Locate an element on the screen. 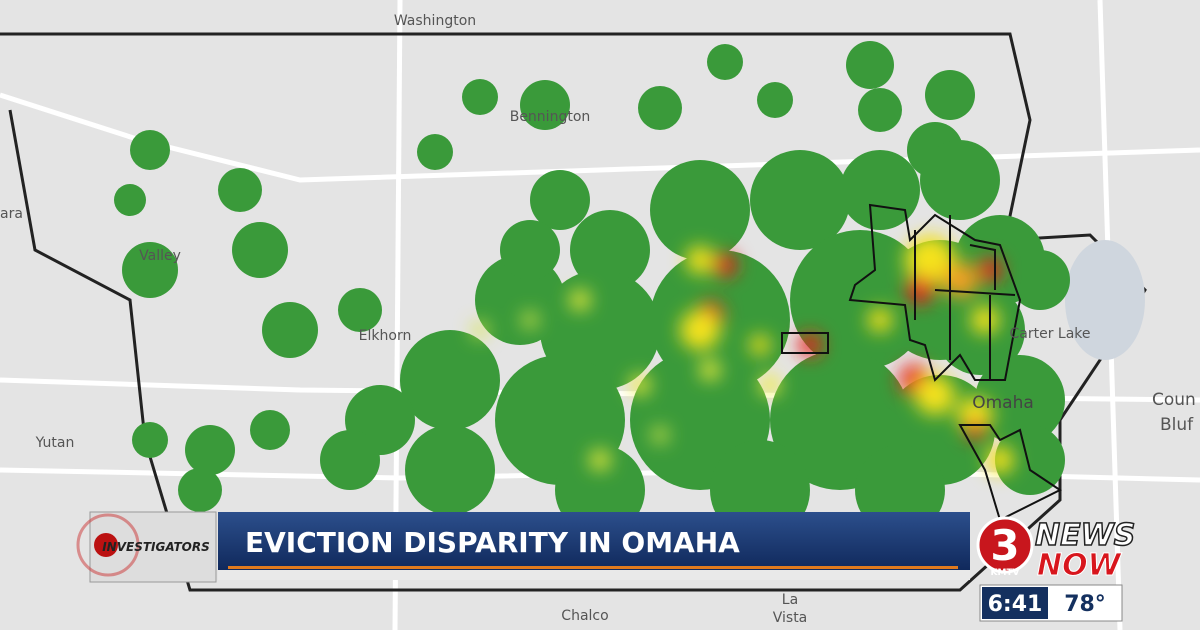 The height and width of the screenshot is (630, 1200). headline: EVICTION DISPARITY IN OMAHA is located at coordinates (492, 542).